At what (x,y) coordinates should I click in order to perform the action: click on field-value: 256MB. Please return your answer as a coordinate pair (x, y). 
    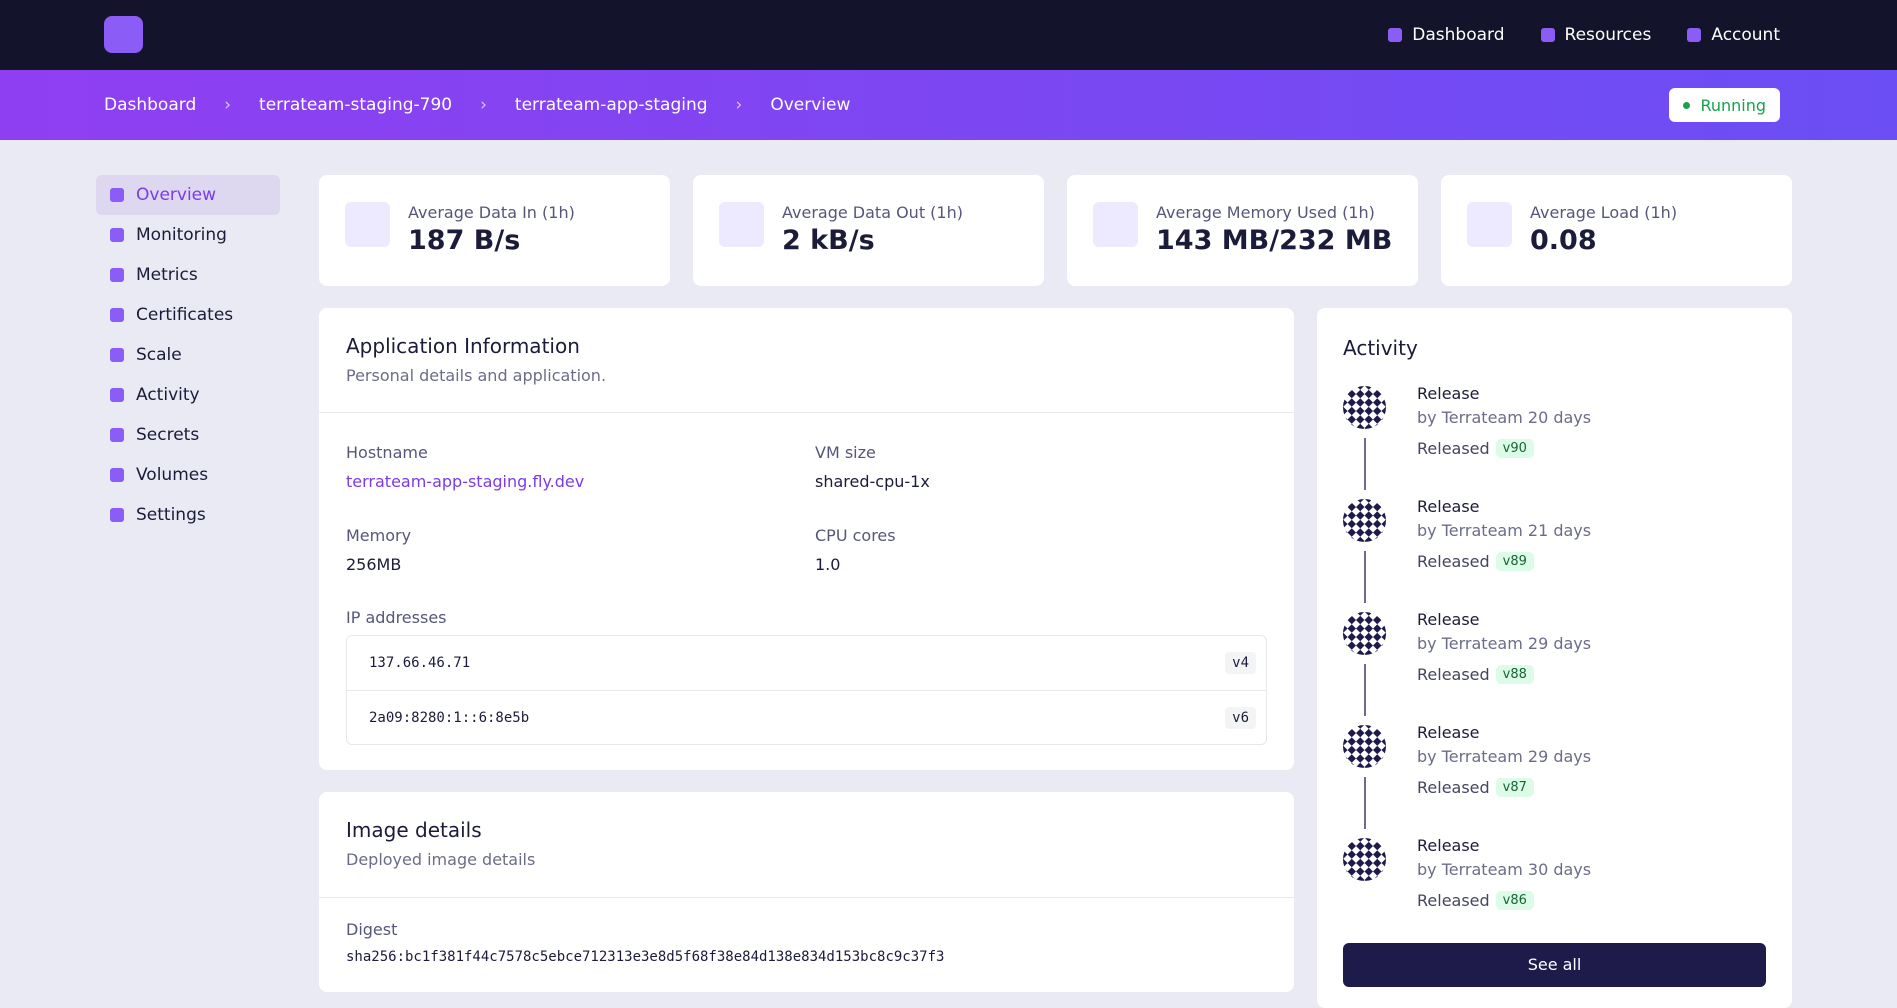
    Looking at the image, I should click on (374, 564).